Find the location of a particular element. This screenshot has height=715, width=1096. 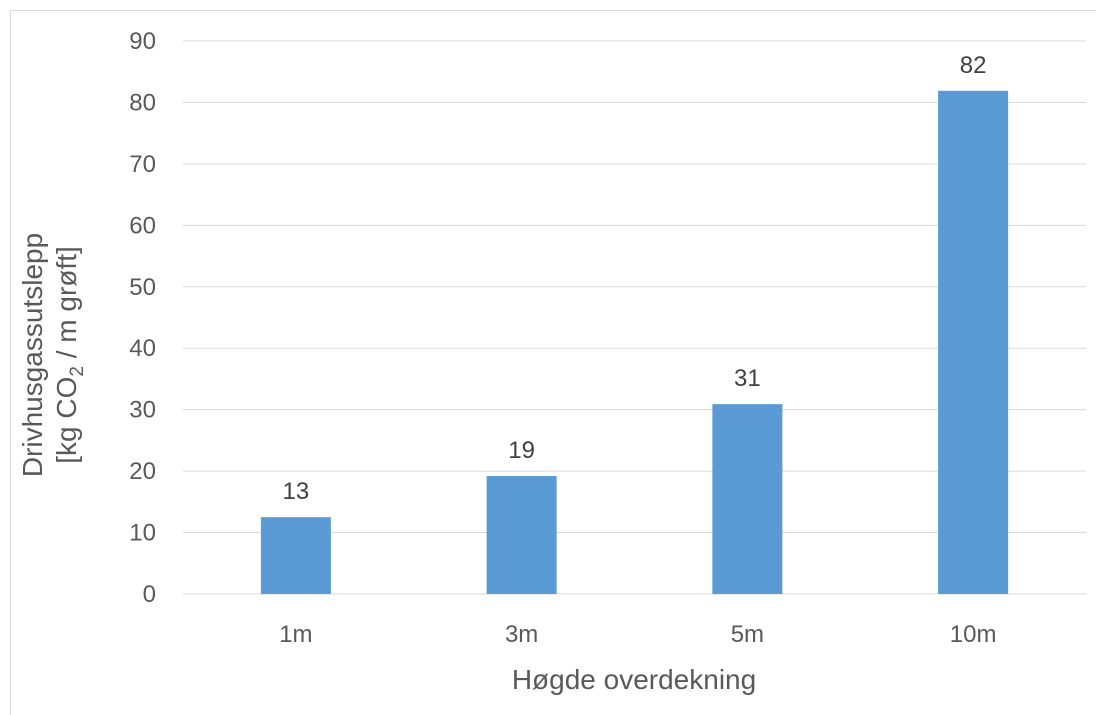

y-axis-title-prefix: [kg CO is located at coordinates (66, 420).